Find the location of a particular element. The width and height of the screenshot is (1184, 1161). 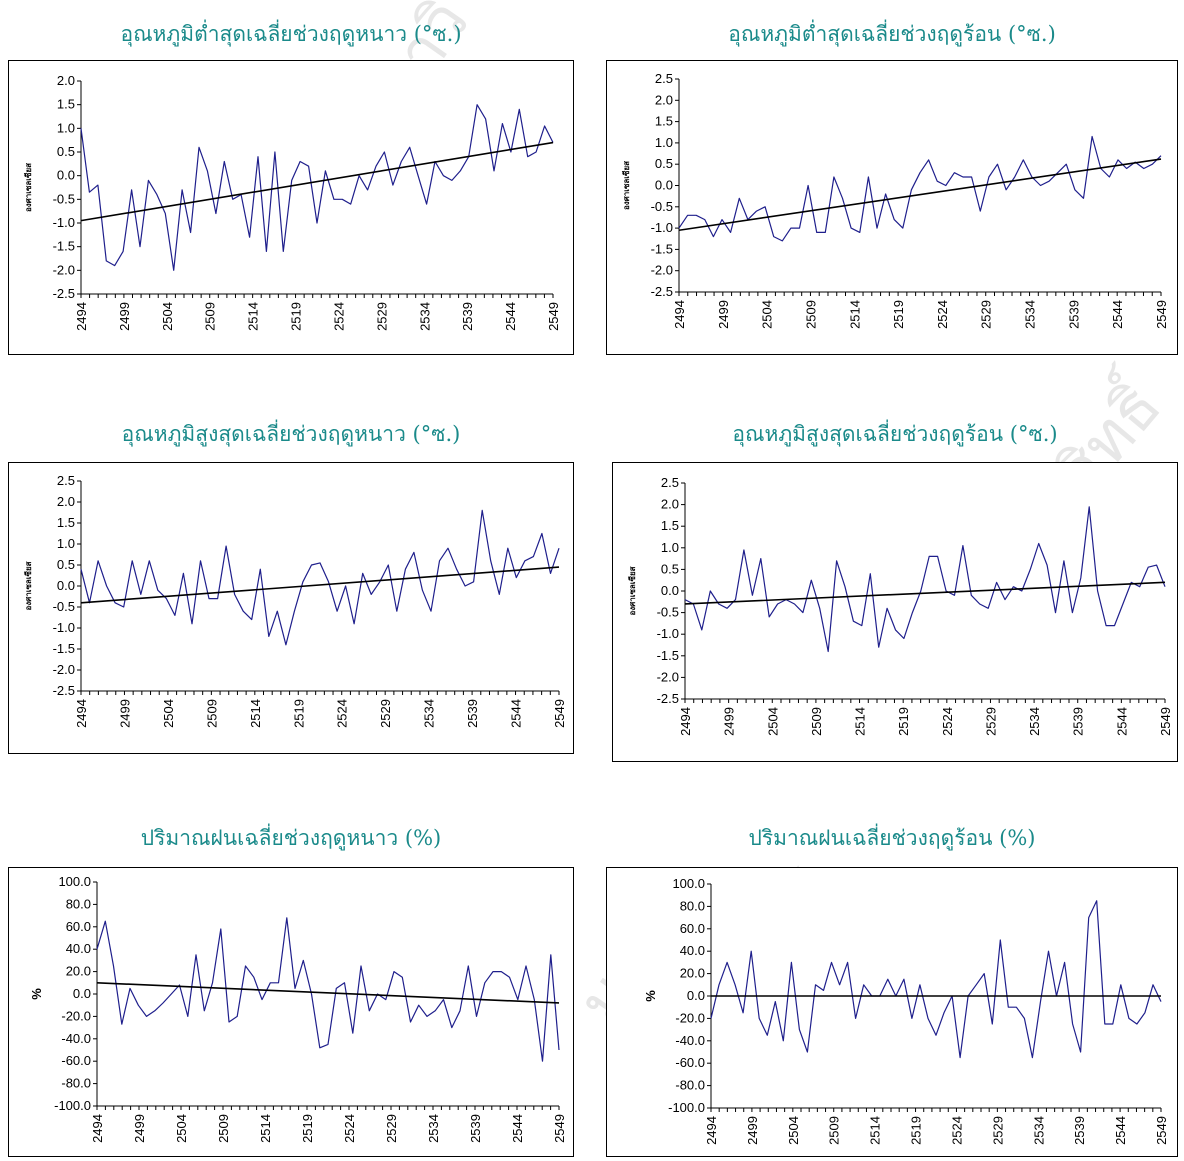

y-tick-label: -60.0 is located at coordinates (76, 1060).